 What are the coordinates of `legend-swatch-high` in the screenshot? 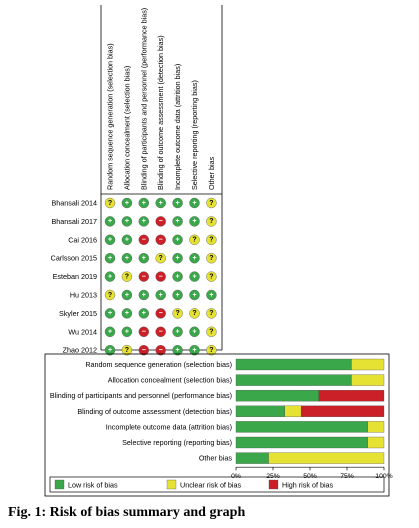 It's located at (273, 484).